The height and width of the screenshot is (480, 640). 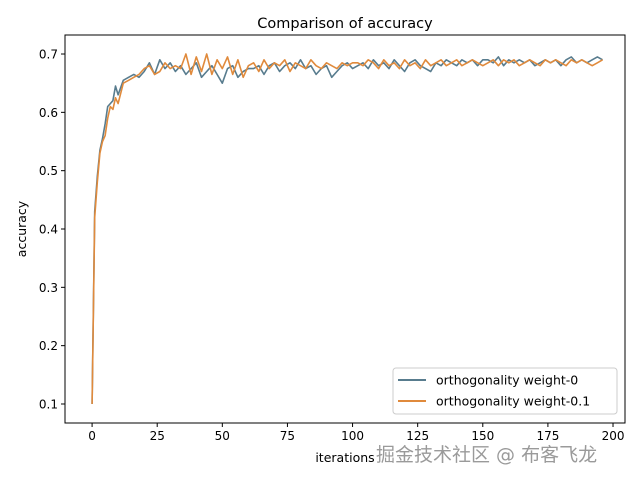 What do you see at coordinates (48, 230) in the screenshot?
I see `y-tick-label: 0.4` at bounding box center [48, 230].